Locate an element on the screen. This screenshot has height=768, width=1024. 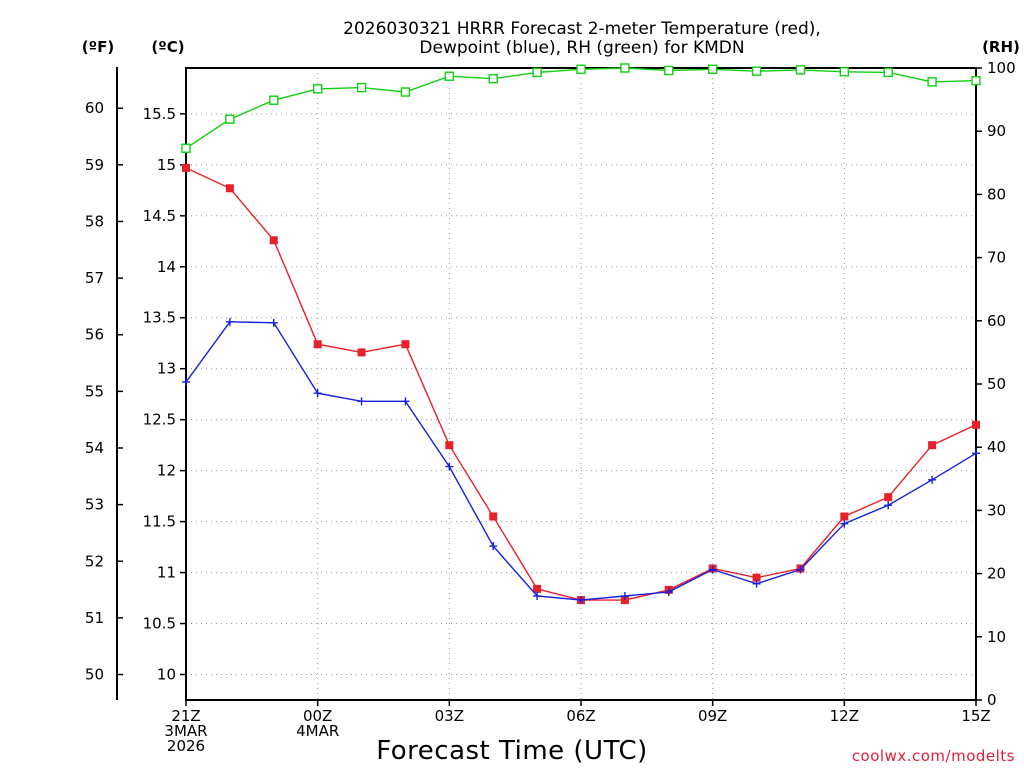
chart-title-line: Dewpoint (blue), RH (green) for KMDN is located at coordinates (581, 48).